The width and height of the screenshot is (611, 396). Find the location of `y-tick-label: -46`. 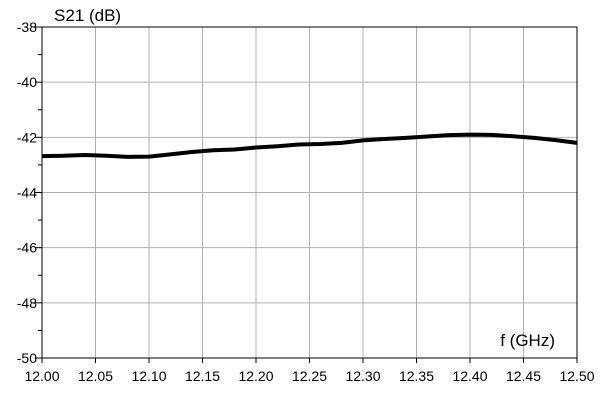

y-tick-label: -46 is located at coordinates (27, 248).